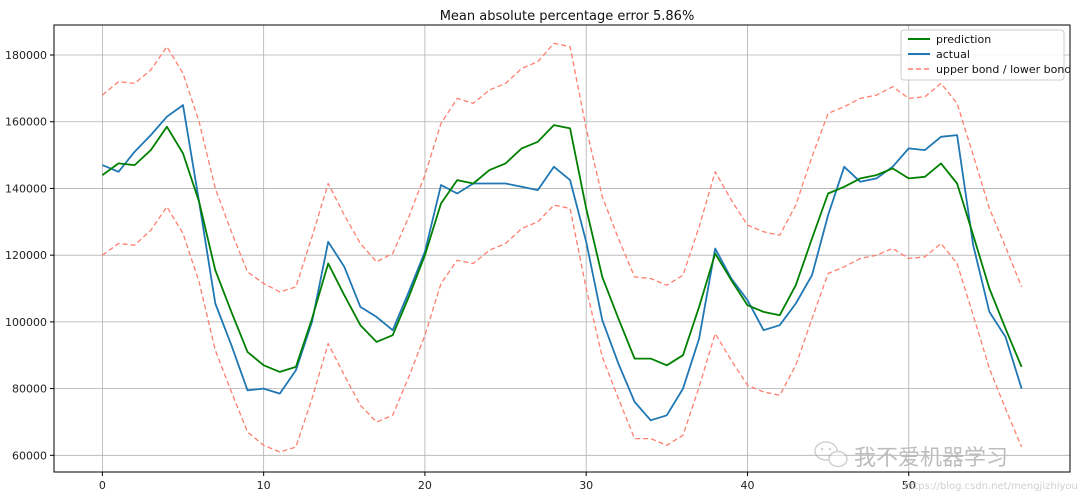  I want to click on wechat-logo-icon, so click(831, 454).